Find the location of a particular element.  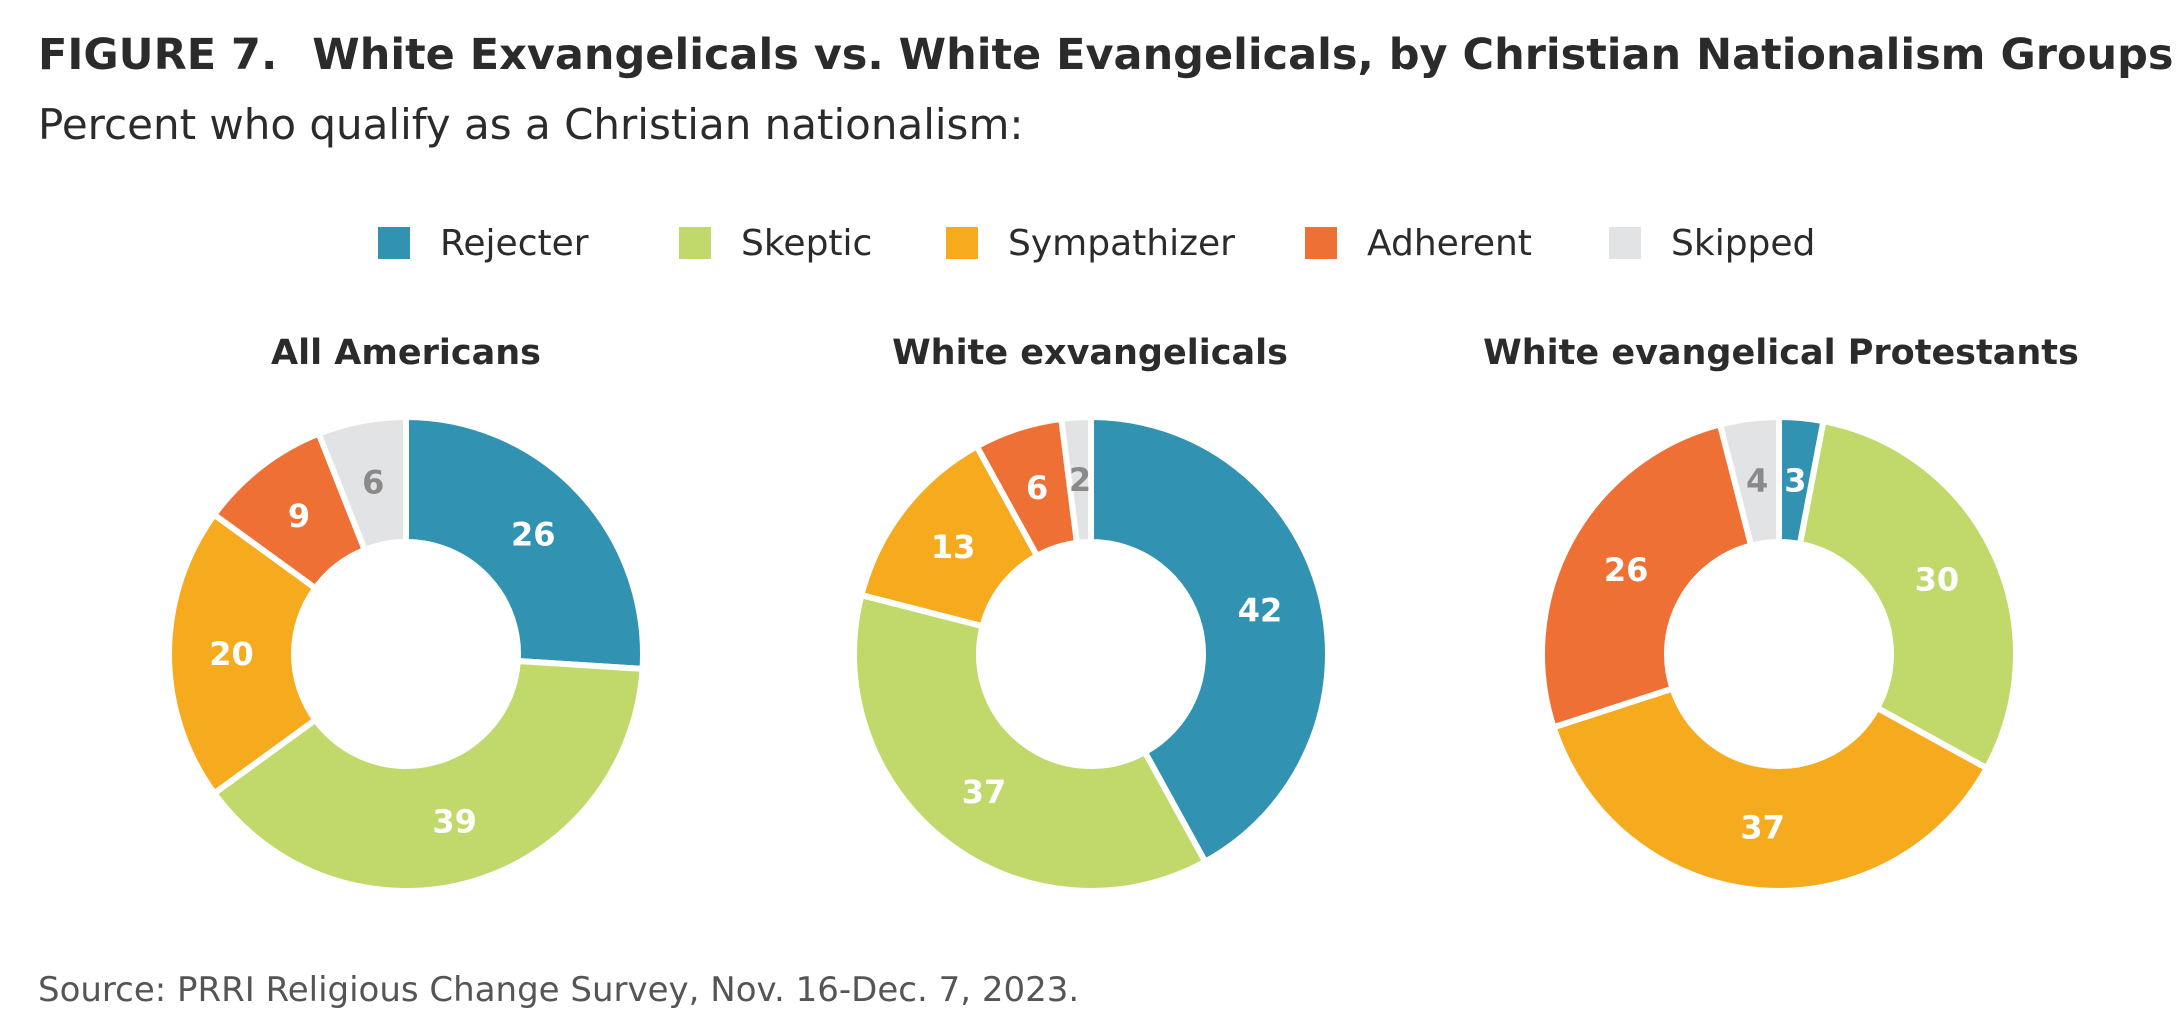

donut-white-evangelical-protestants: 3 30 37 26 4 is located at coordinates (1779, 653).